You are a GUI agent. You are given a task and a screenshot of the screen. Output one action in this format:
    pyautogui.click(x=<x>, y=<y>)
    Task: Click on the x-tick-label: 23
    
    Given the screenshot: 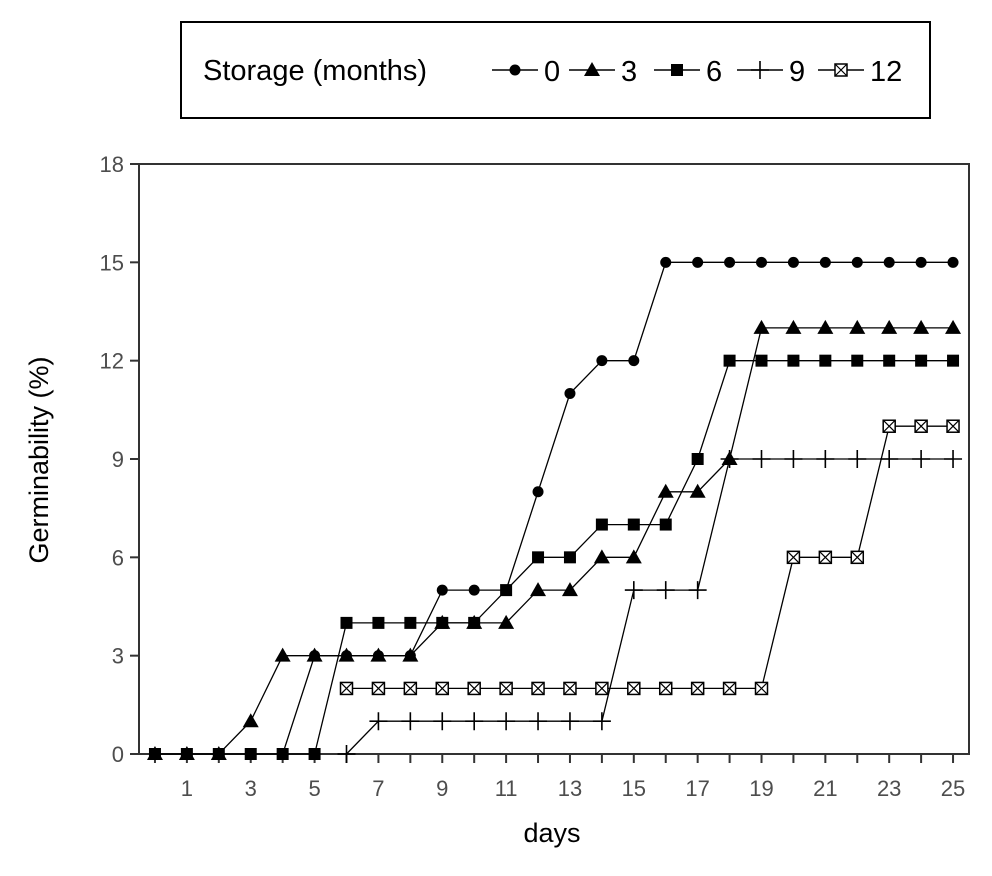 What is the action you would take?
    pyautogui.click(x=889, y=788)
    